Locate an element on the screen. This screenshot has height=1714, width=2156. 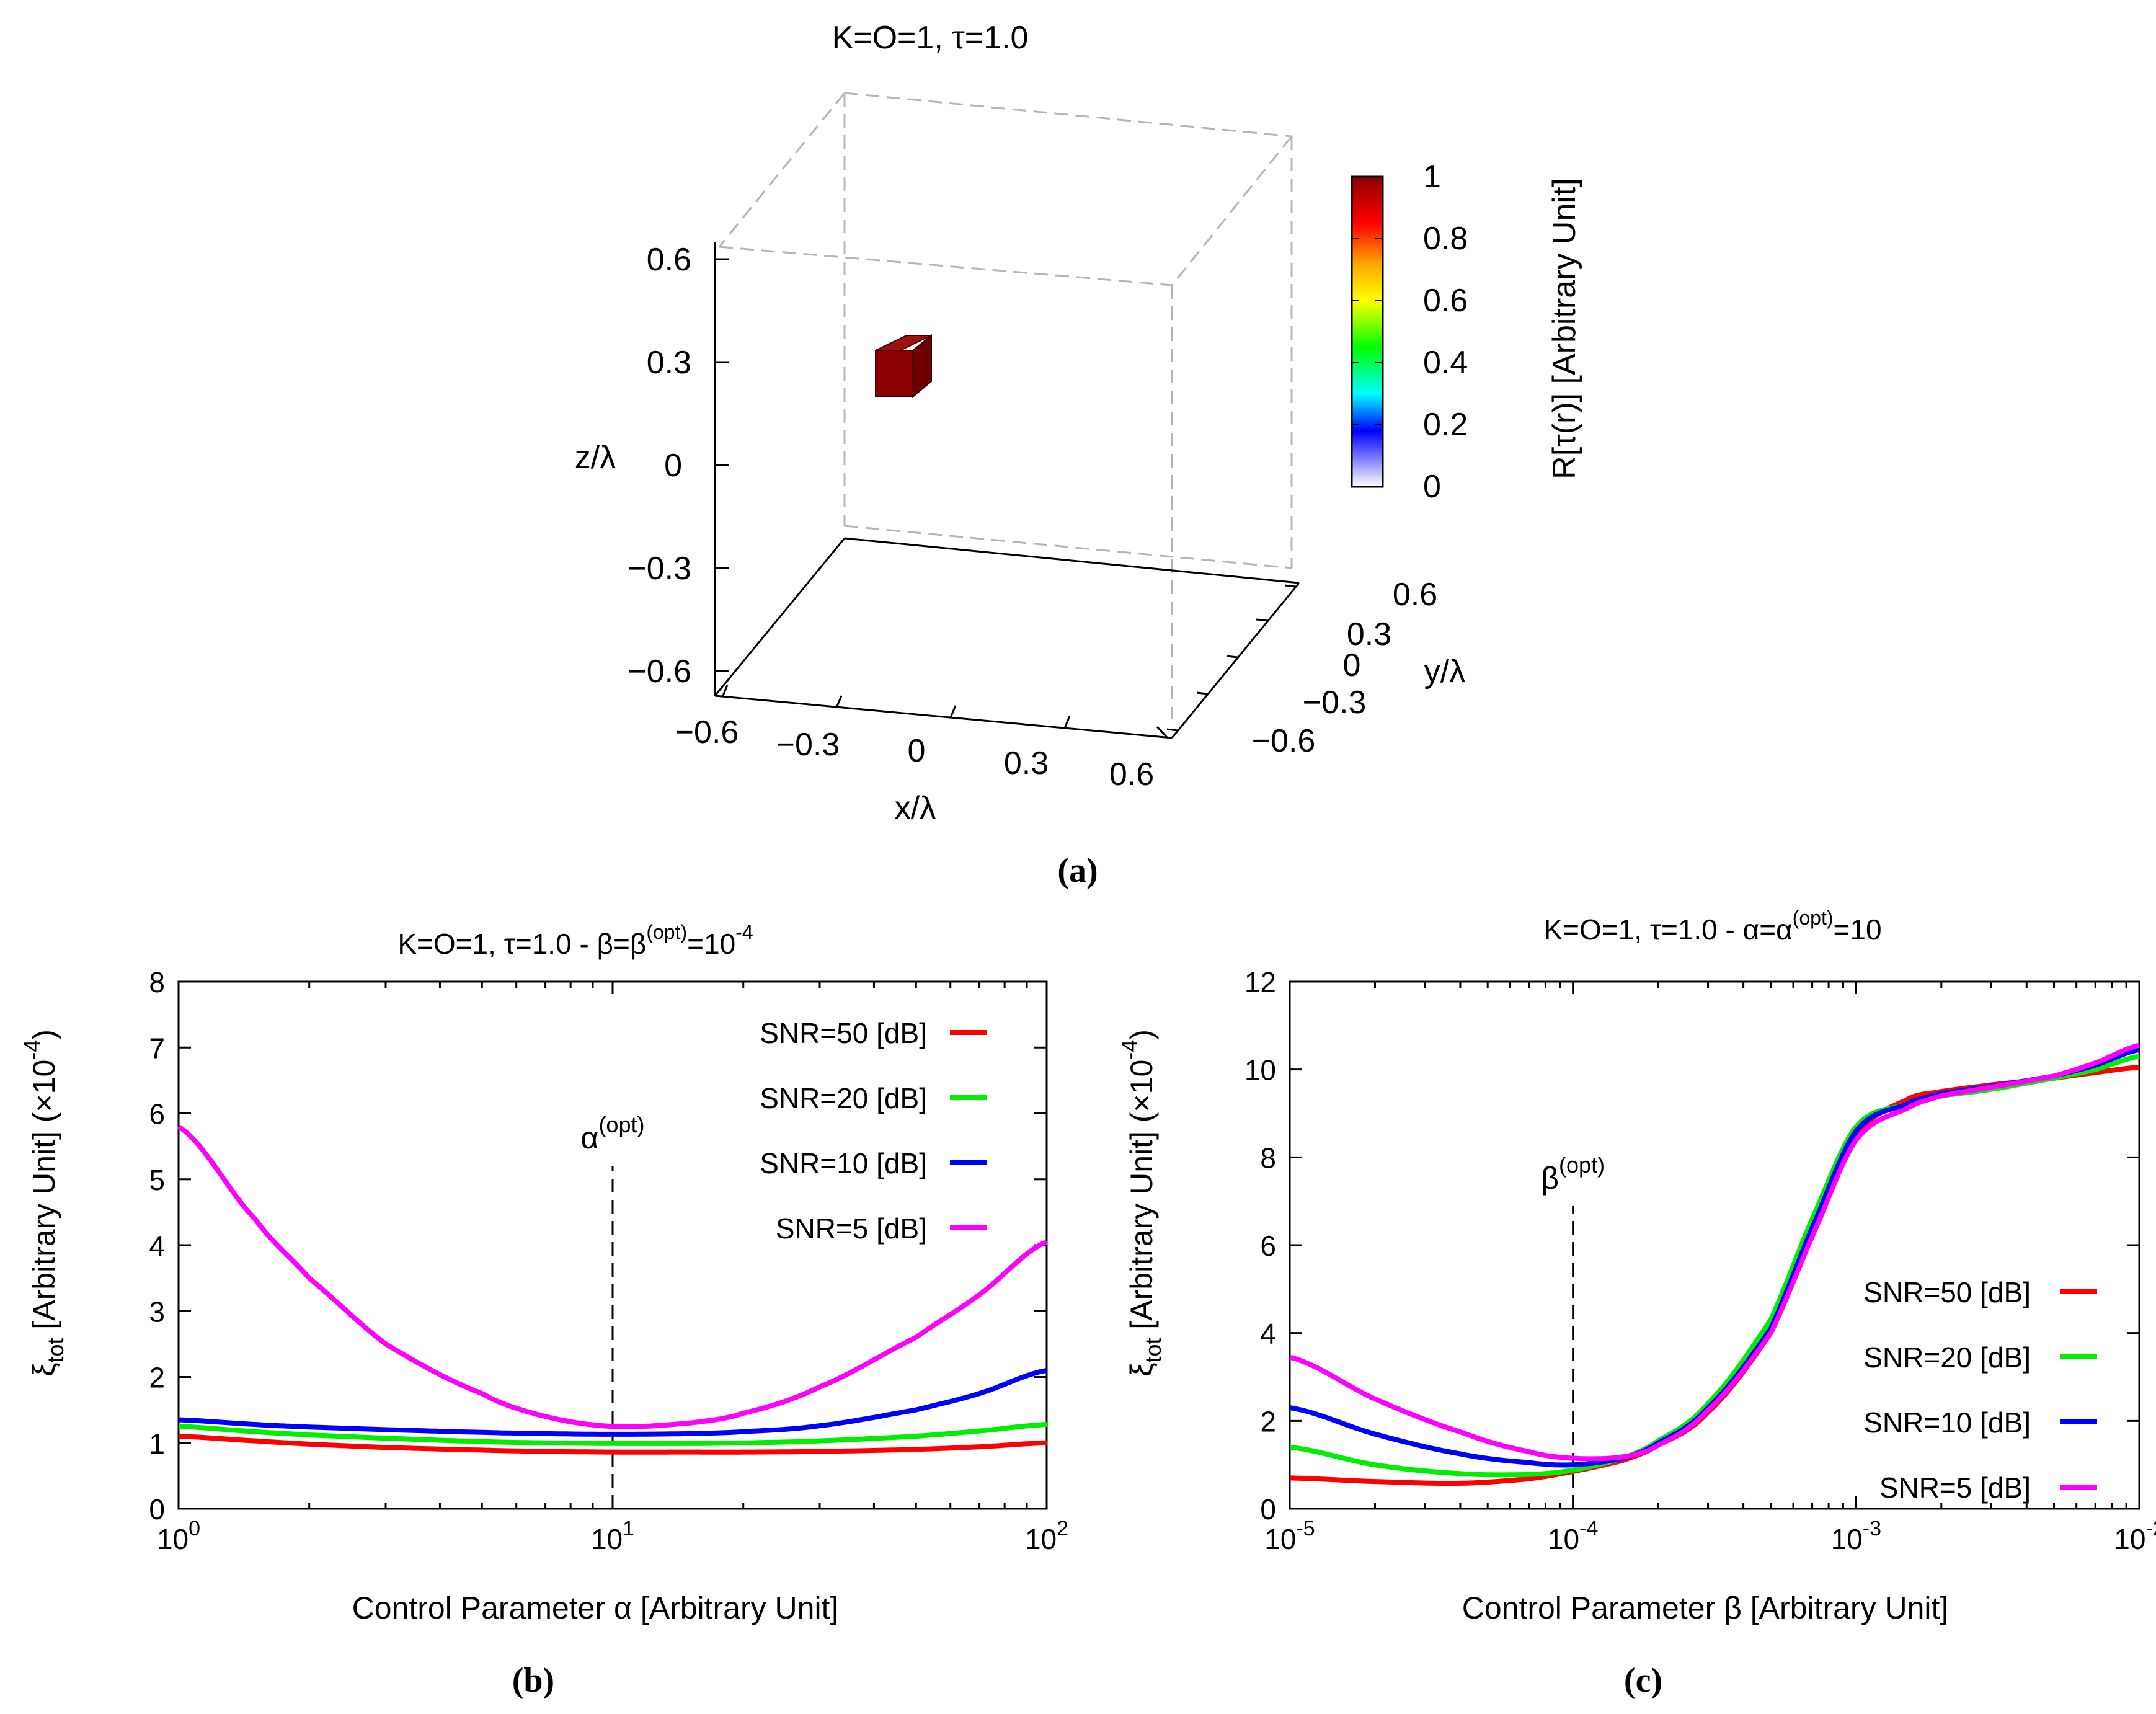
y-axis-label: y/λ is located at coordinates (1444, 672).